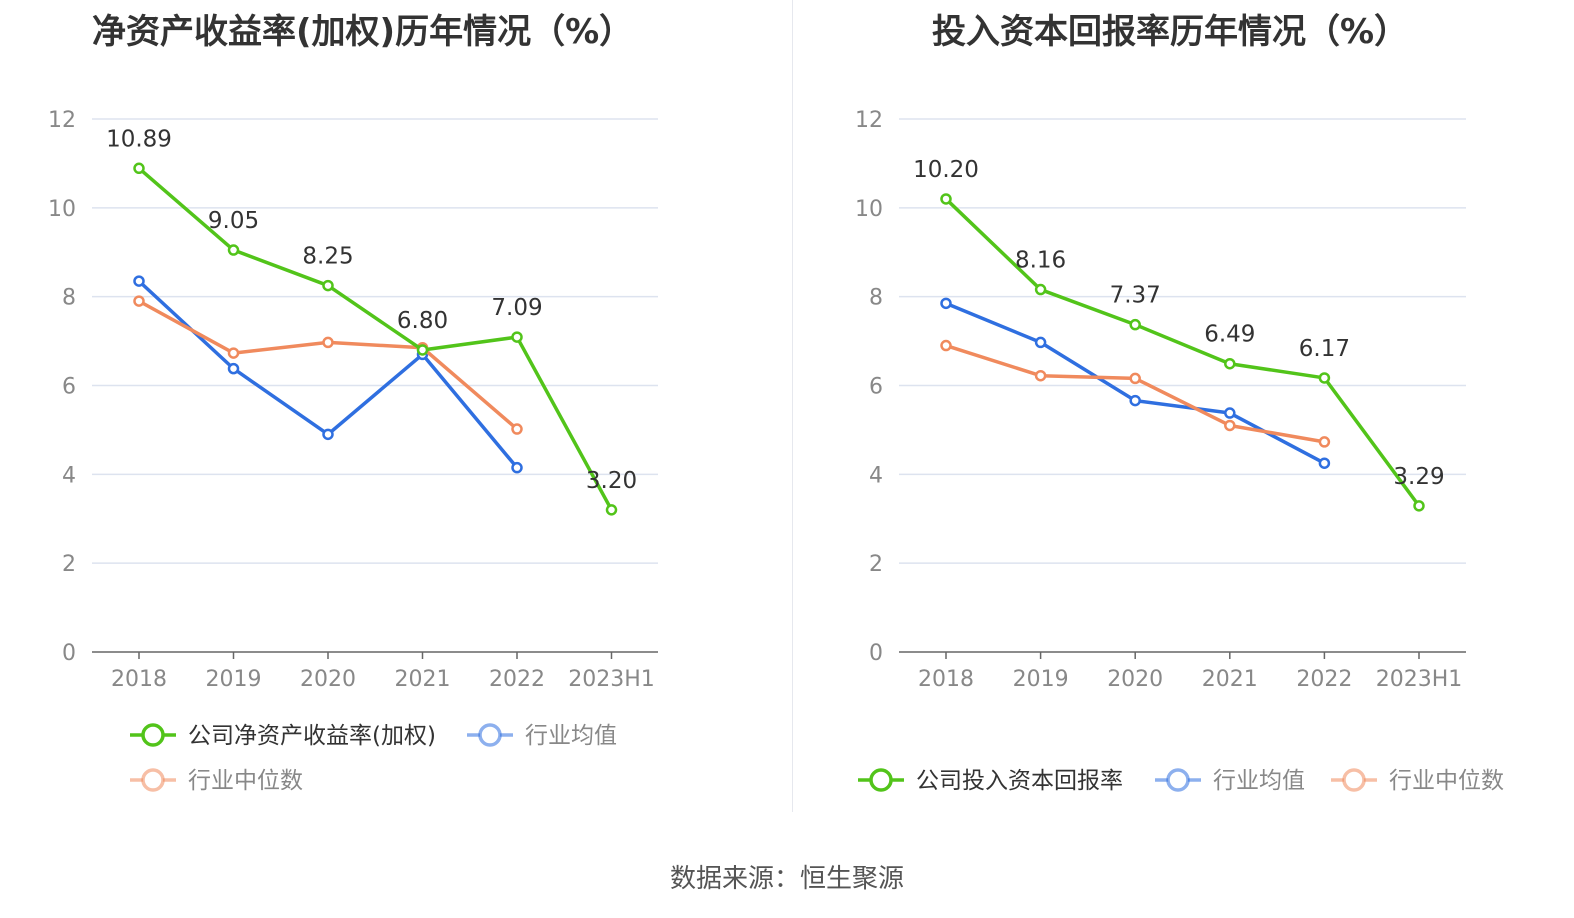 Image resolution: width=1574 pixels, height=918 pixels. I want to click on data-label: 8.25, so click(327, 257).